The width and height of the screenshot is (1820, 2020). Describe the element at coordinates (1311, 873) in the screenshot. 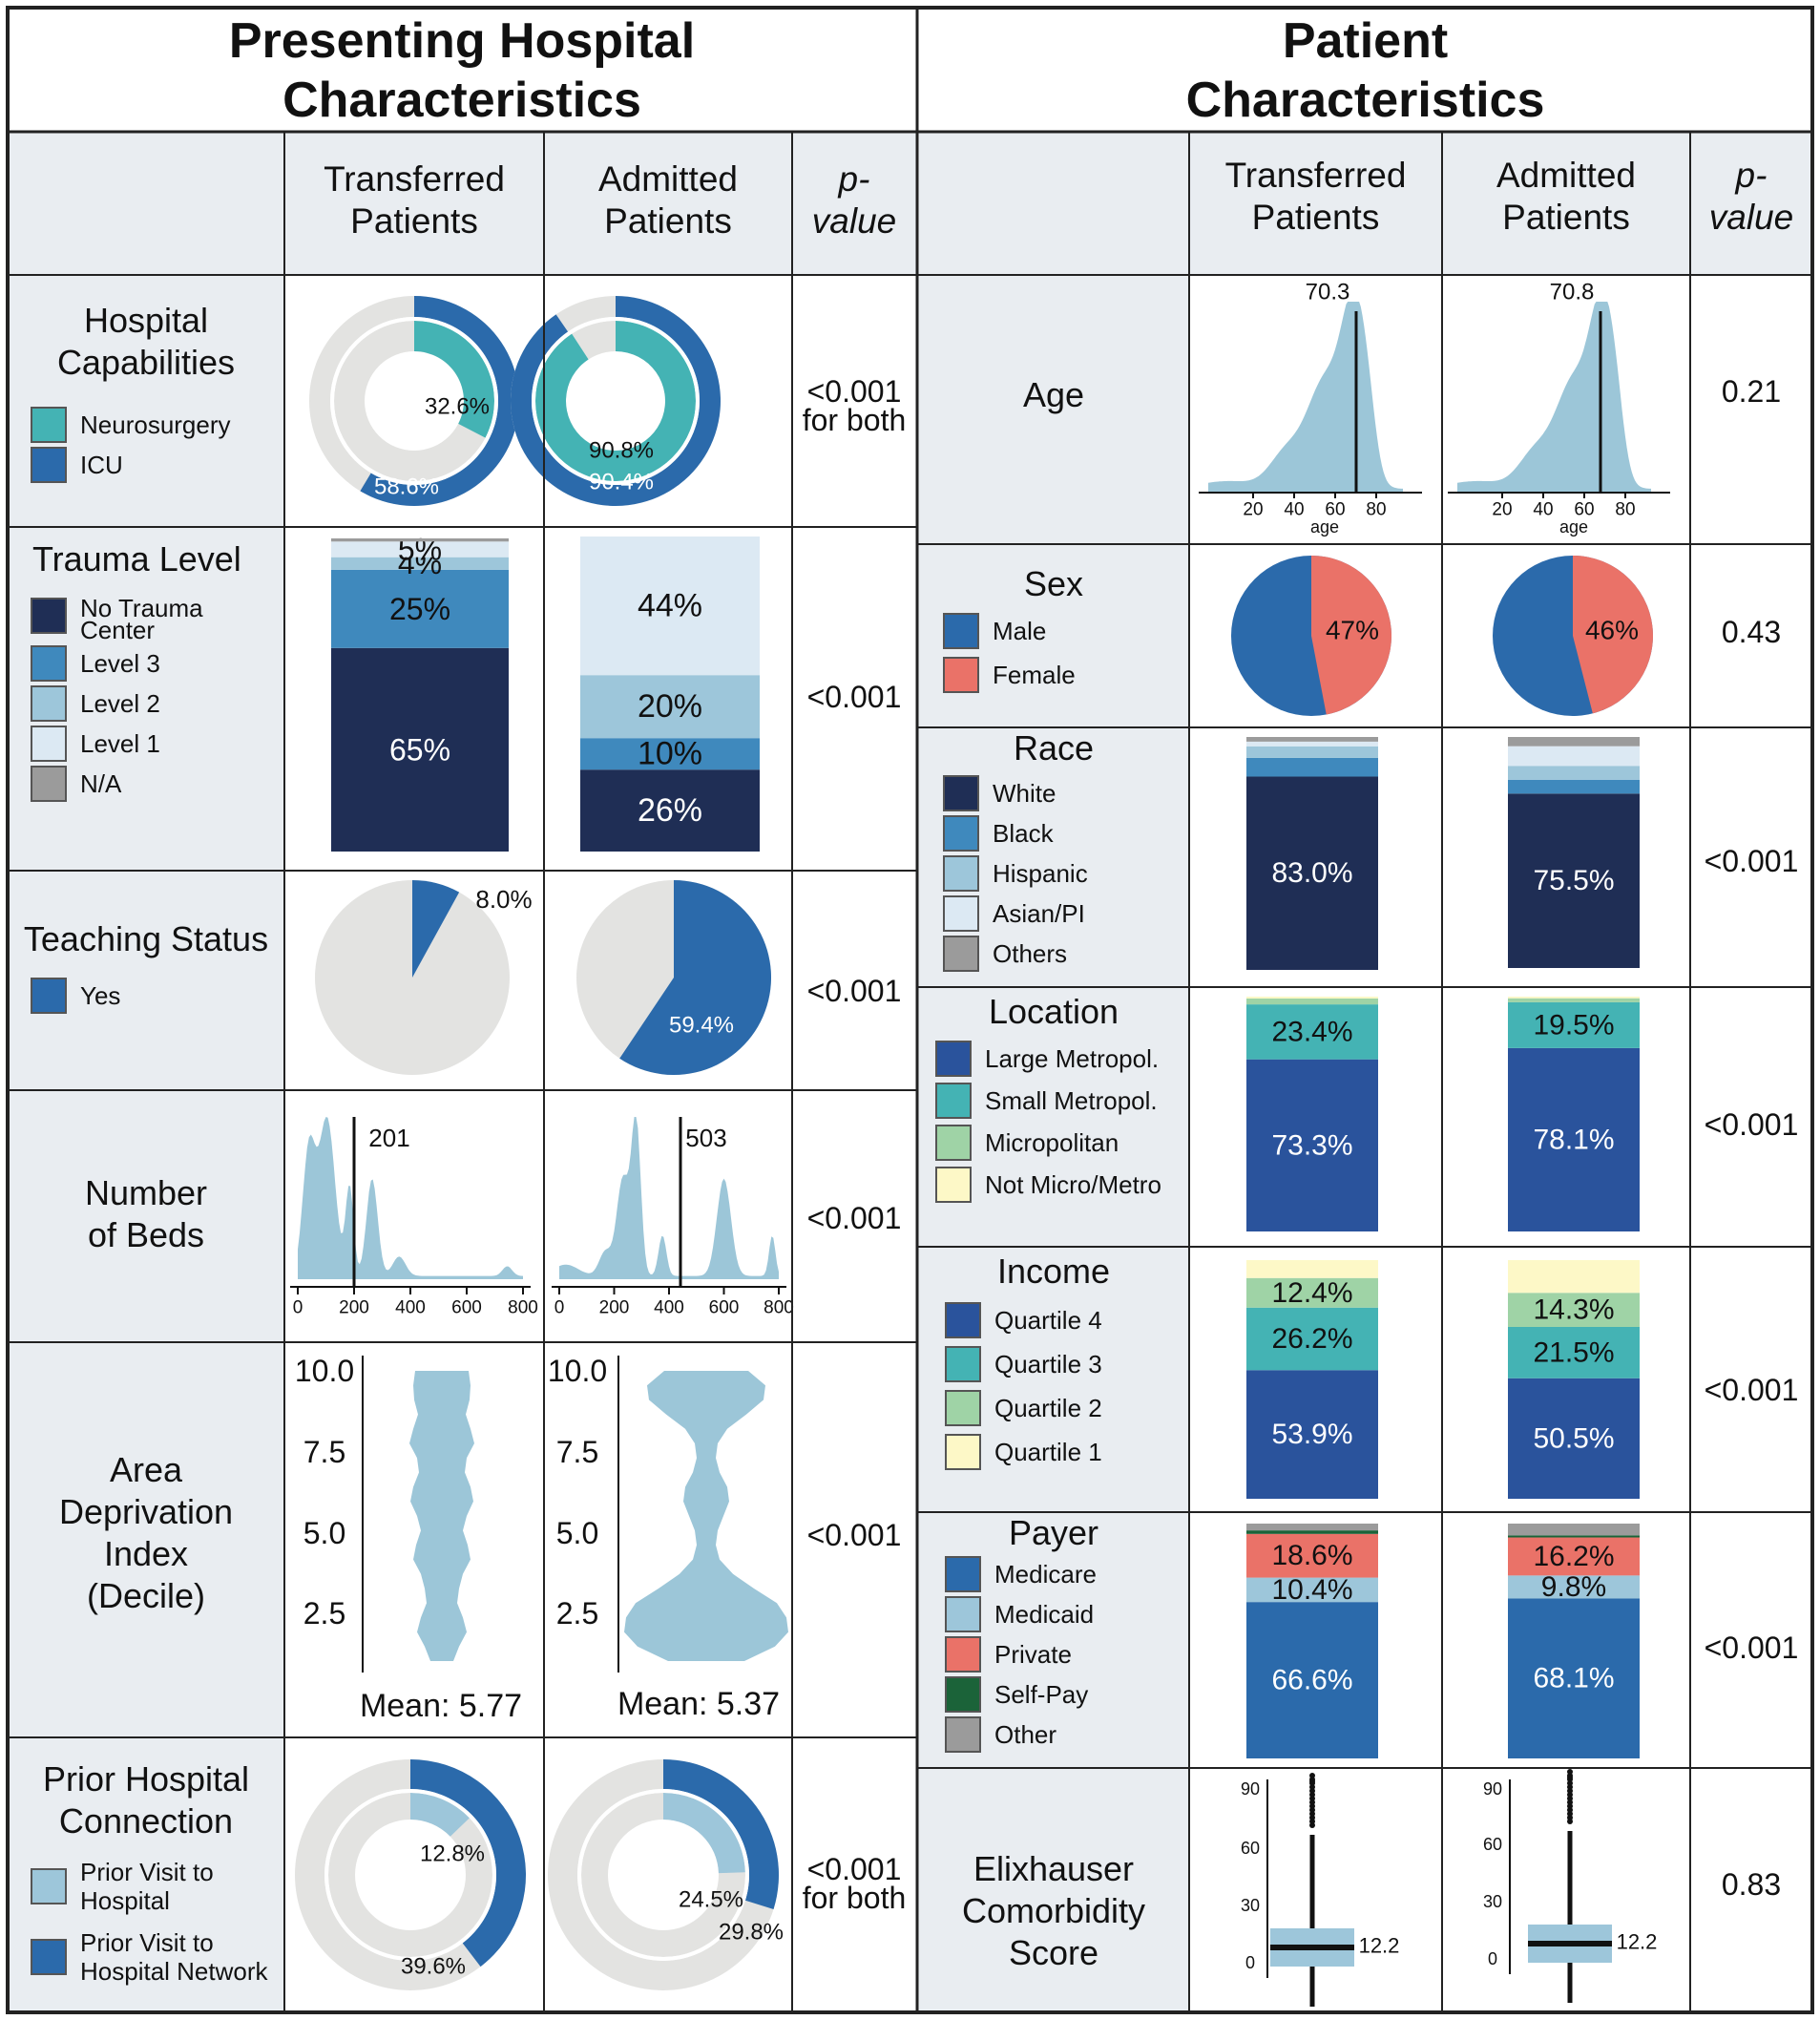

I see `race-transferred-label: 83.0%` at that location.